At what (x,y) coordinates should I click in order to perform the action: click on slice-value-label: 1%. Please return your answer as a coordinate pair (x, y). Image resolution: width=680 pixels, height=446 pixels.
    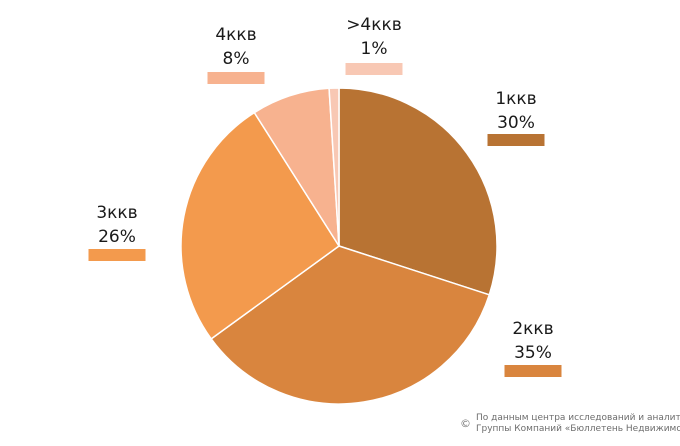
    Looking at the image, I should click on (374, 49).